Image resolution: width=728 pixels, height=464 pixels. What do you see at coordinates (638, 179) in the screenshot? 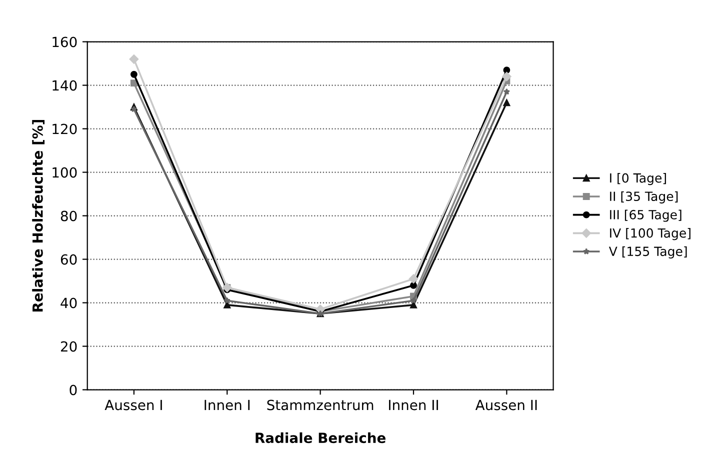
I see `legend-label: I [0 Tage]` at bounding box center [638, 179].